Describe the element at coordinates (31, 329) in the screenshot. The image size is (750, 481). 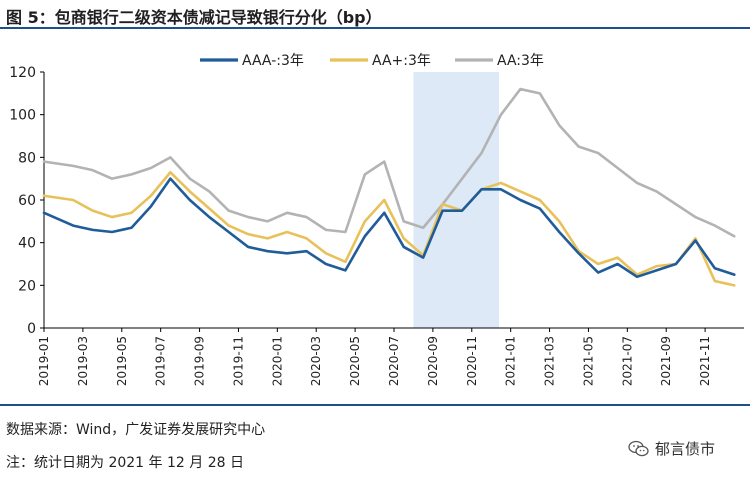
I see `y-tick-label: 0` at that location.